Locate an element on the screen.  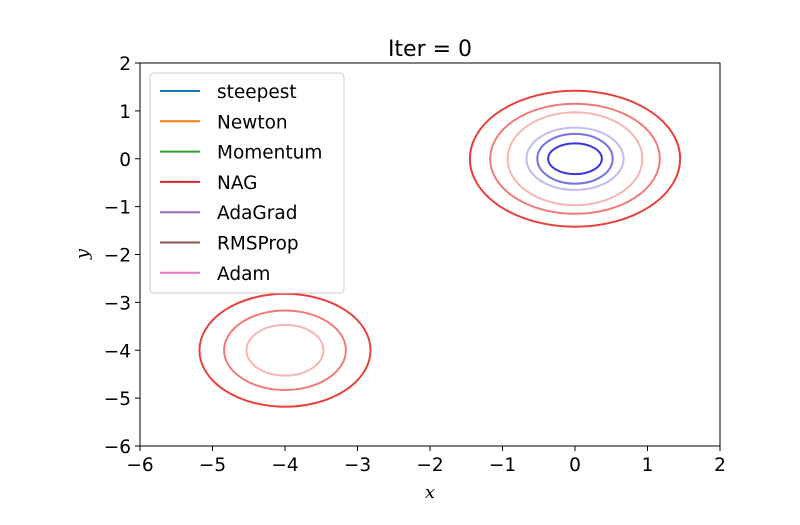
y-tick-label: 0 is located at coordinates (125, 160).